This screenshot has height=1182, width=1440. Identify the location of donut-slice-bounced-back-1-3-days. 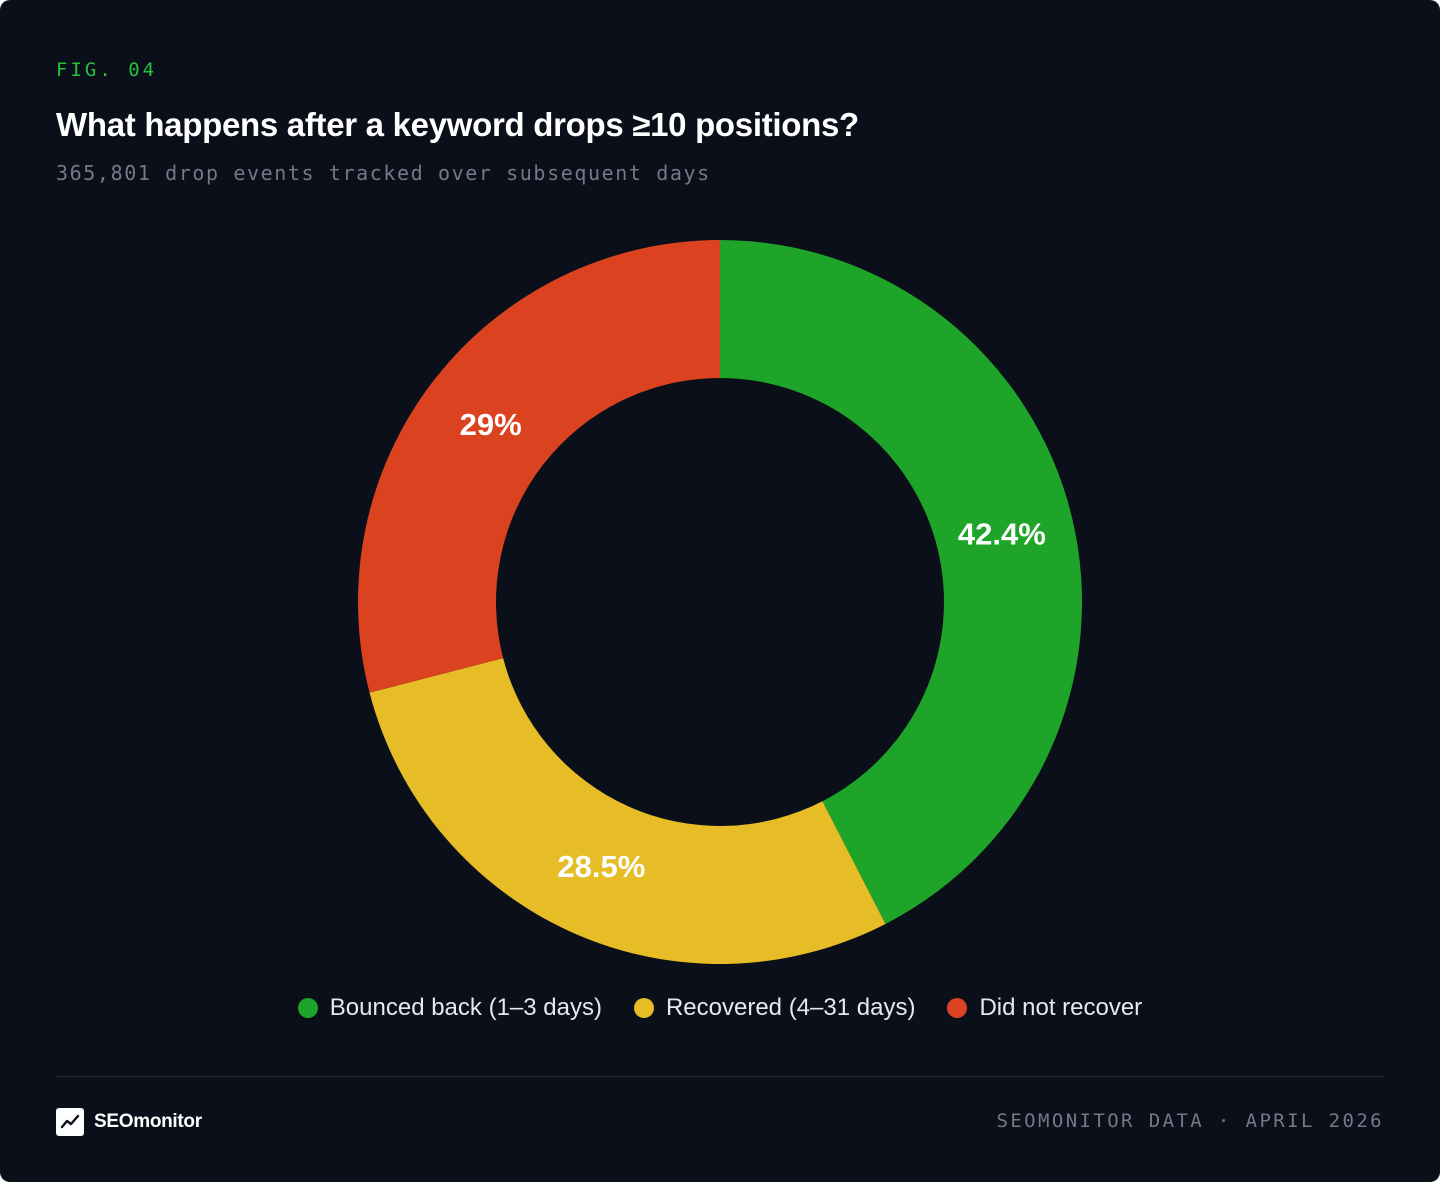
(901, 582).